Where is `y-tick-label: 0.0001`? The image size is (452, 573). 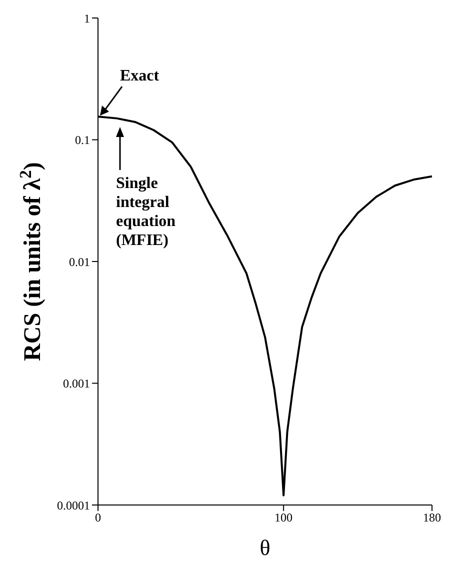
y-tick-label: 0.0001 is located at coordinates (73, 505).